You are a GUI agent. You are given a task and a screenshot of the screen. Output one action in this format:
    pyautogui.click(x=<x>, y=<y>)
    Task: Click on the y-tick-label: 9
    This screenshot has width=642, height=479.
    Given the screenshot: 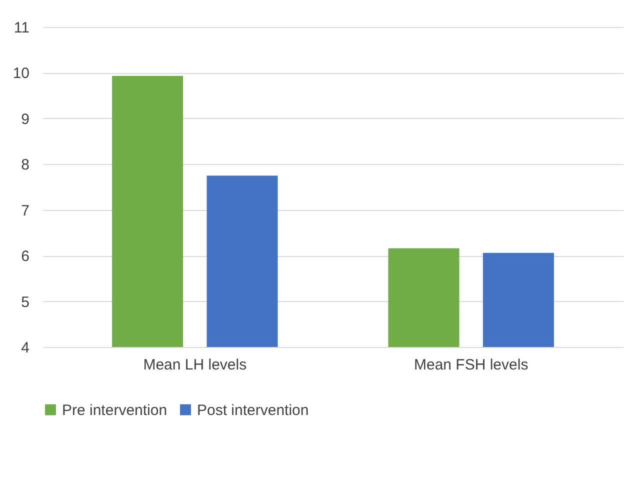 What is the action you would take?
    pyautogui.click(x=25, y=119)
    